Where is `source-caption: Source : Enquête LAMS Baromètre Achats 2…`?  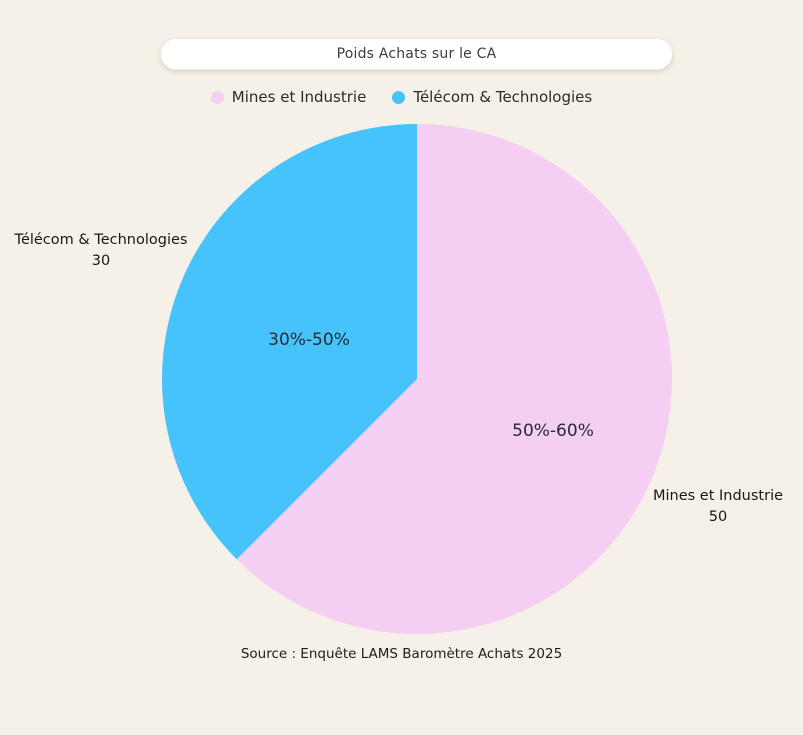 source-caption: Source : Enquête LAMS Baromètre Achats 2… is located at coordinates (401, 654).